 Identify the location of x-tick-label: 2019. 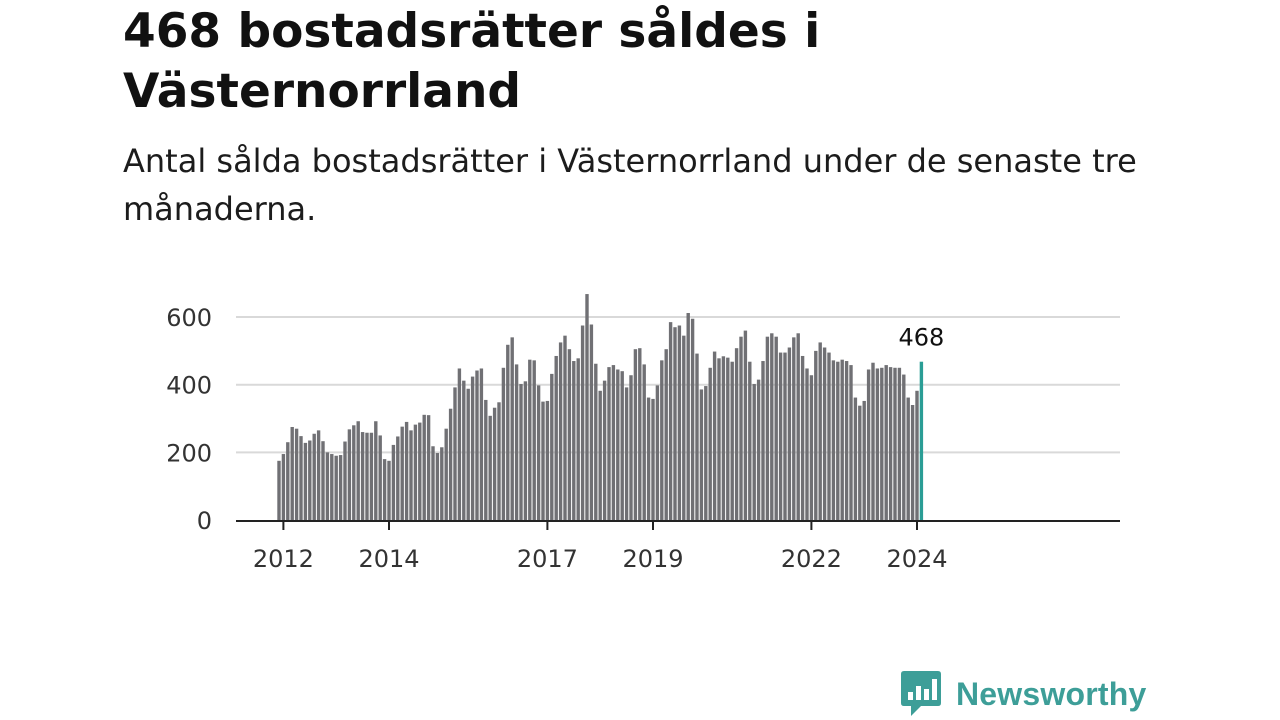
(652, 559).